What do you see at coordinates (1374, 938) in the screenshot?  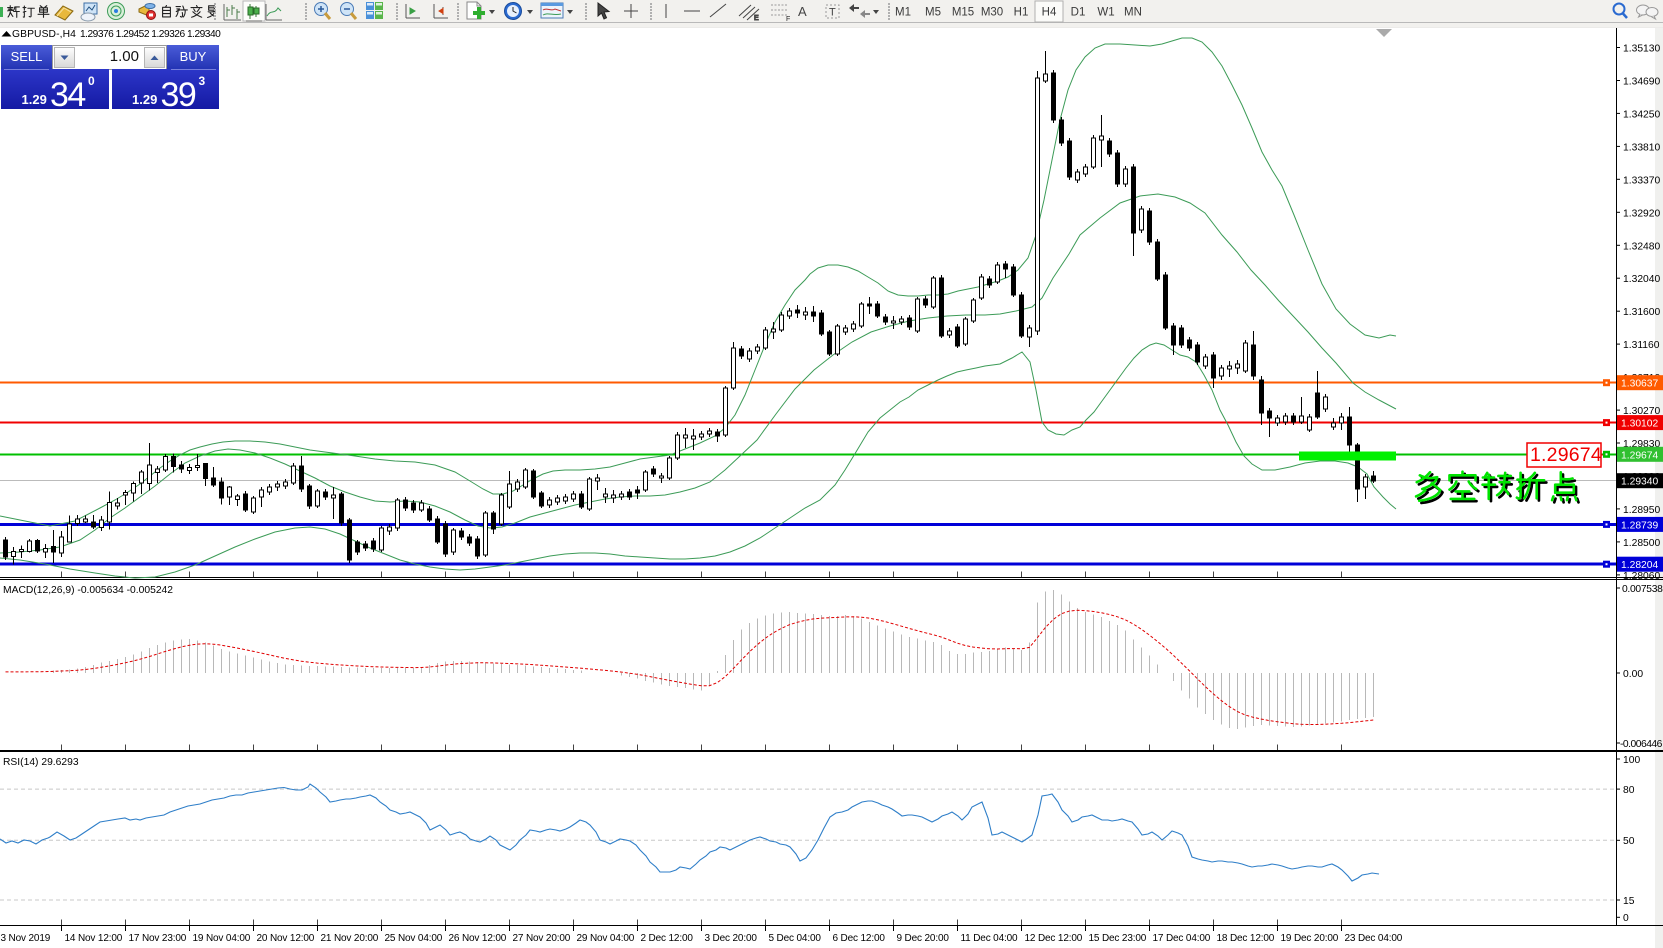 I see `svg-text: 23 Dec 04:00` at bounding box center [1374, 938].